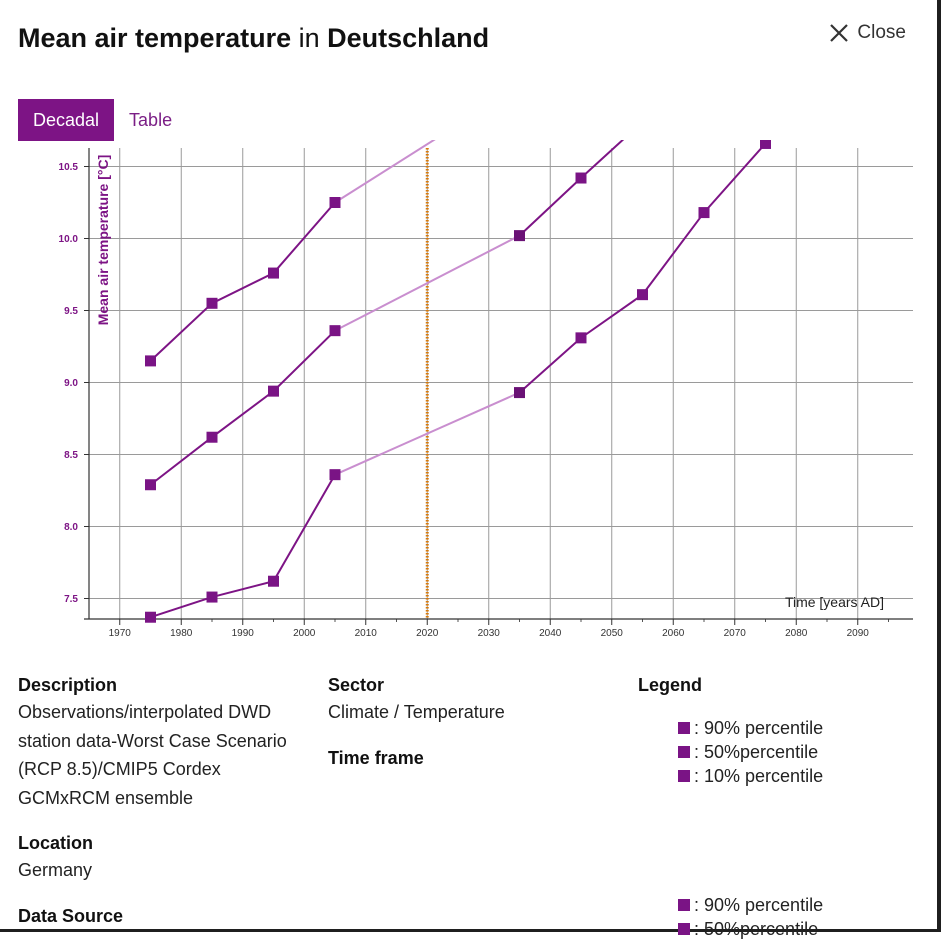 This screenshot has height=941, width=941. Describe the element at coordinates (673, 633) in the screenshot. I see `x-tick-label: 2060` at that location.